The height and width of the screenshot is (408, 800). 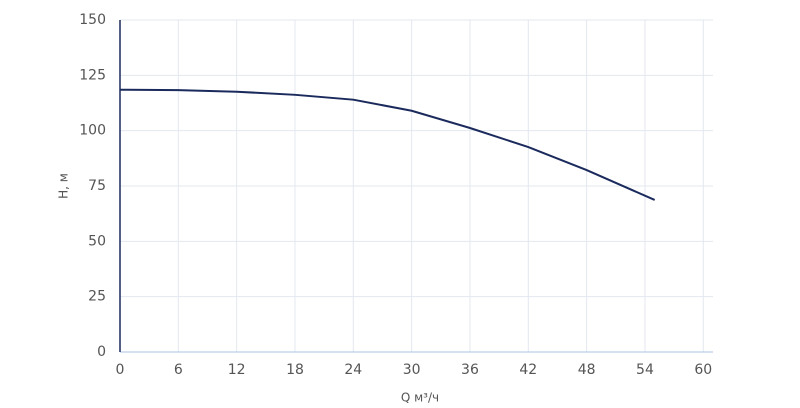 What do you see at coordinates (120, 370) in the screenshot?
I see `x-tick-label: 0` at bounding box center [120, 370].